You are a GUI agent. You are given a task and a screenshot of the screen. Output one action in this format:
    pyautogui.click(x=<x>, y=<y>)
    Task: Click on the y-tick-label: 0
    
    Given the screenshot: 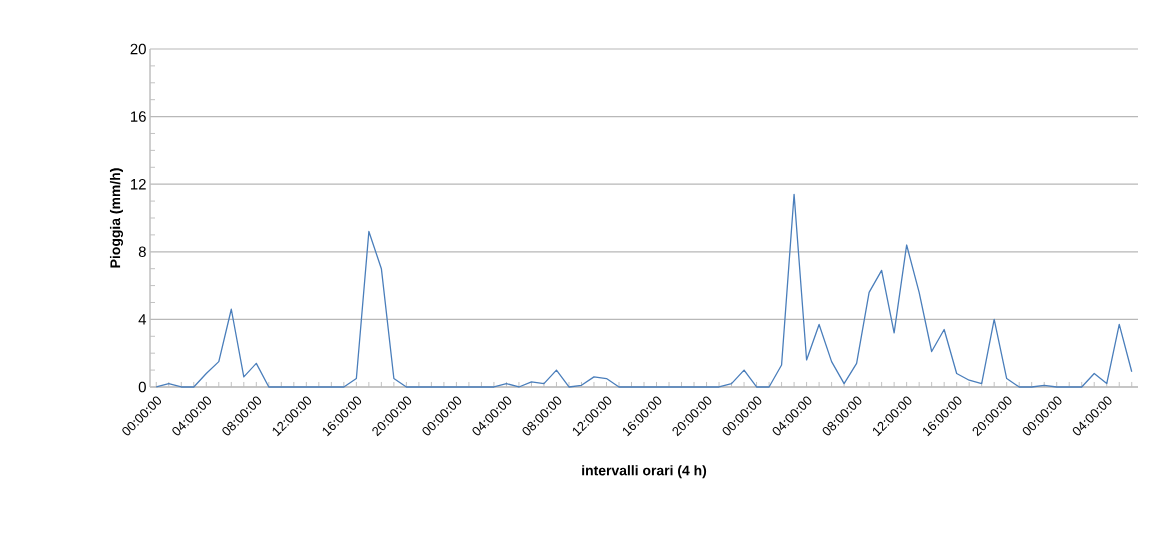 What is the action you would take?
    pyautogui.click(x=142, y=387)
    